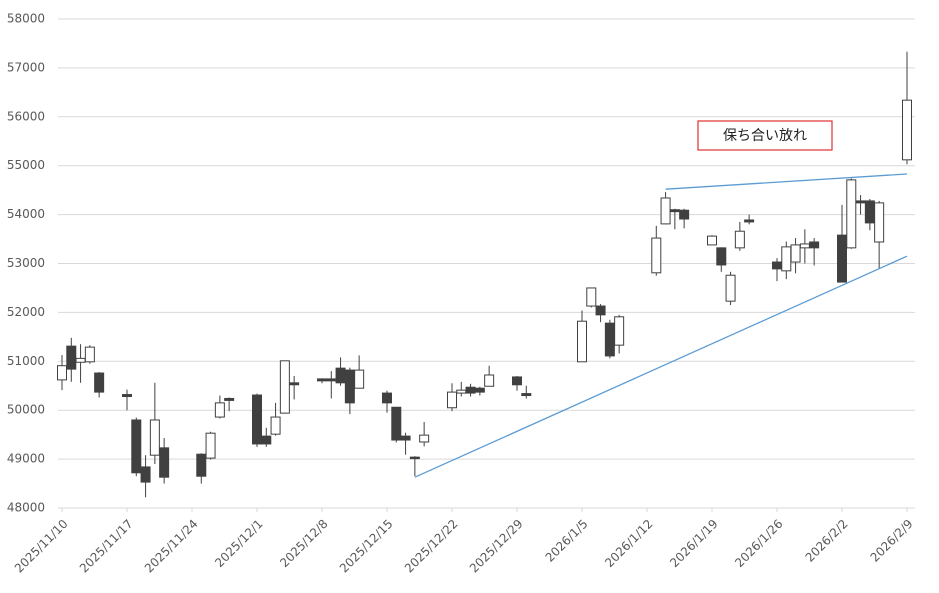 The height and width of the screenshot is (593, 939). Describe the element at coordinates (786, 181) in the screenshot. I see `trendline` at that location.